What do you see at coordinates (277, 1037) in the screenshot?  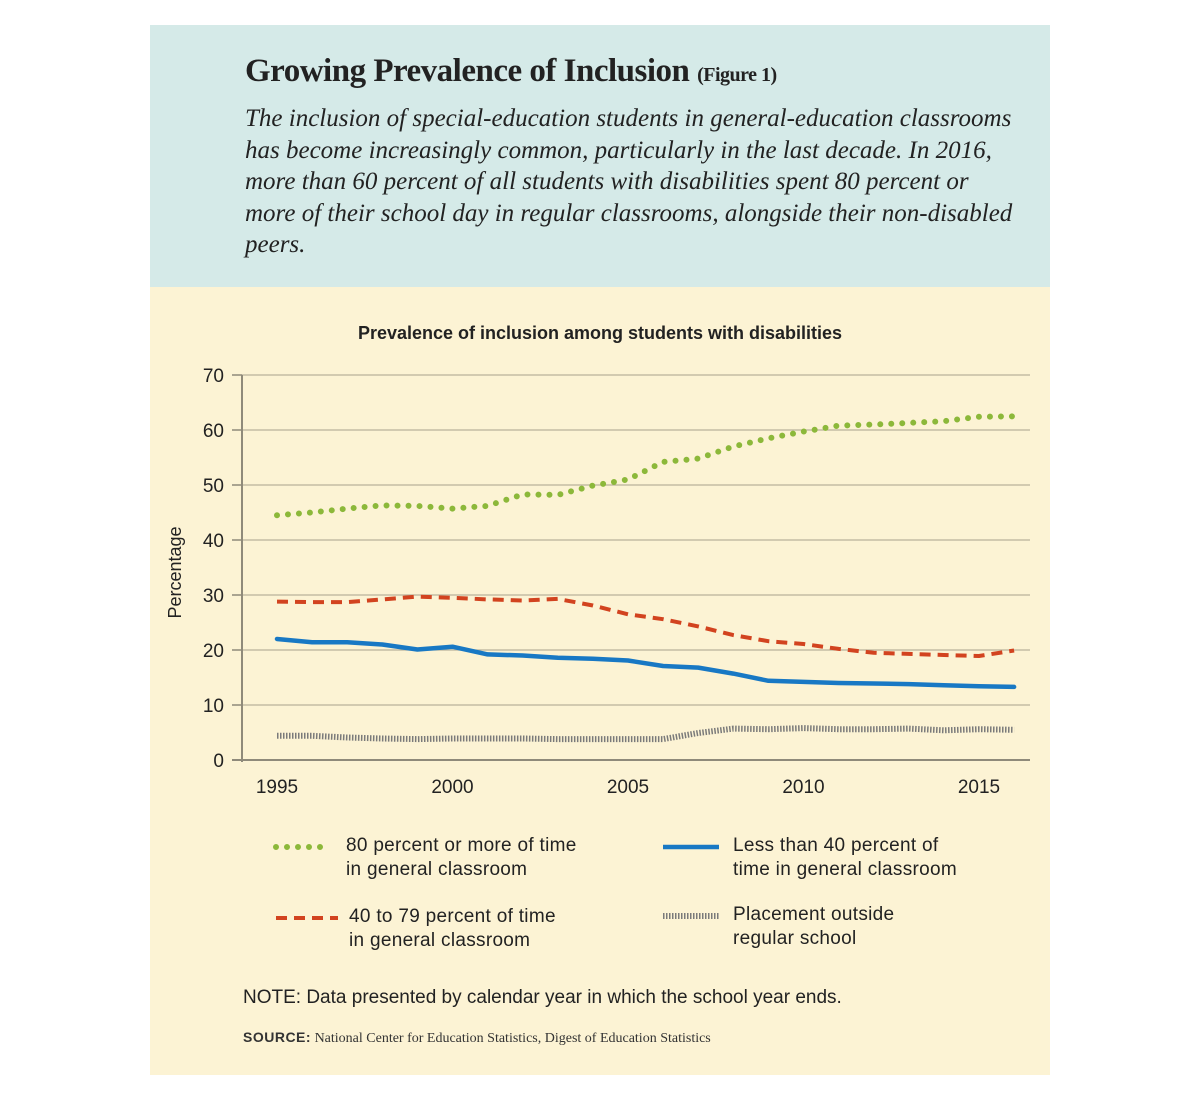 I see `source-label: SOURCE:` at bounding box center [277, 1037].